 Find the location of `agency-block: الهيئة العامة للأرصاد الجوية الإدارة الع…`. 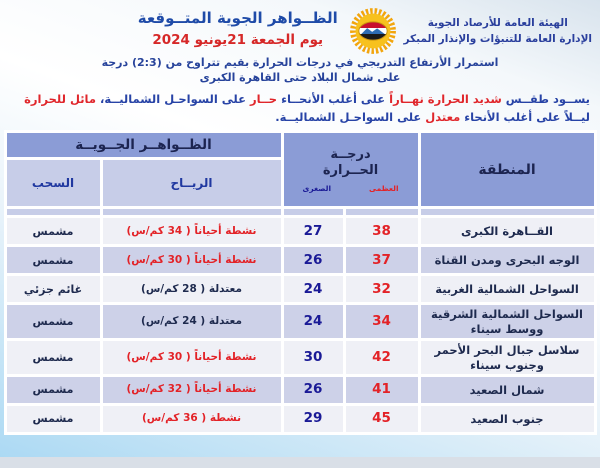

agency-block: الهيئة العامة للأرصاد الجوية الإدارة الع… is located at coordinates (470, 31).